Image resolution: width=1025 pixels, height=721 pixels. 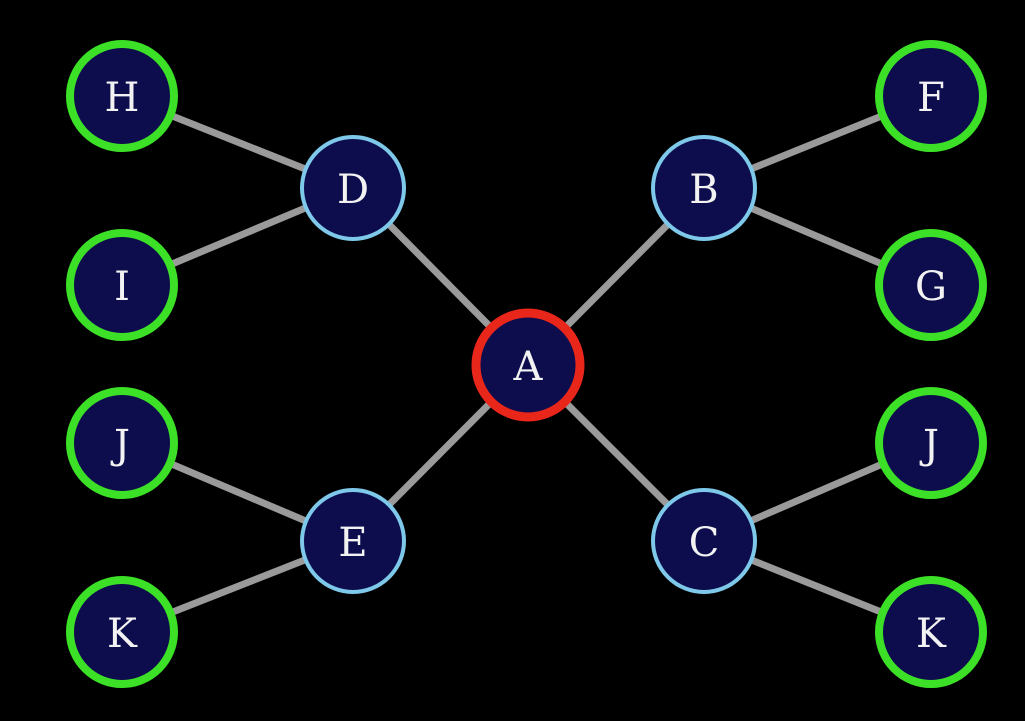 I want to click on node-c: C, so click(x=704, y=541).